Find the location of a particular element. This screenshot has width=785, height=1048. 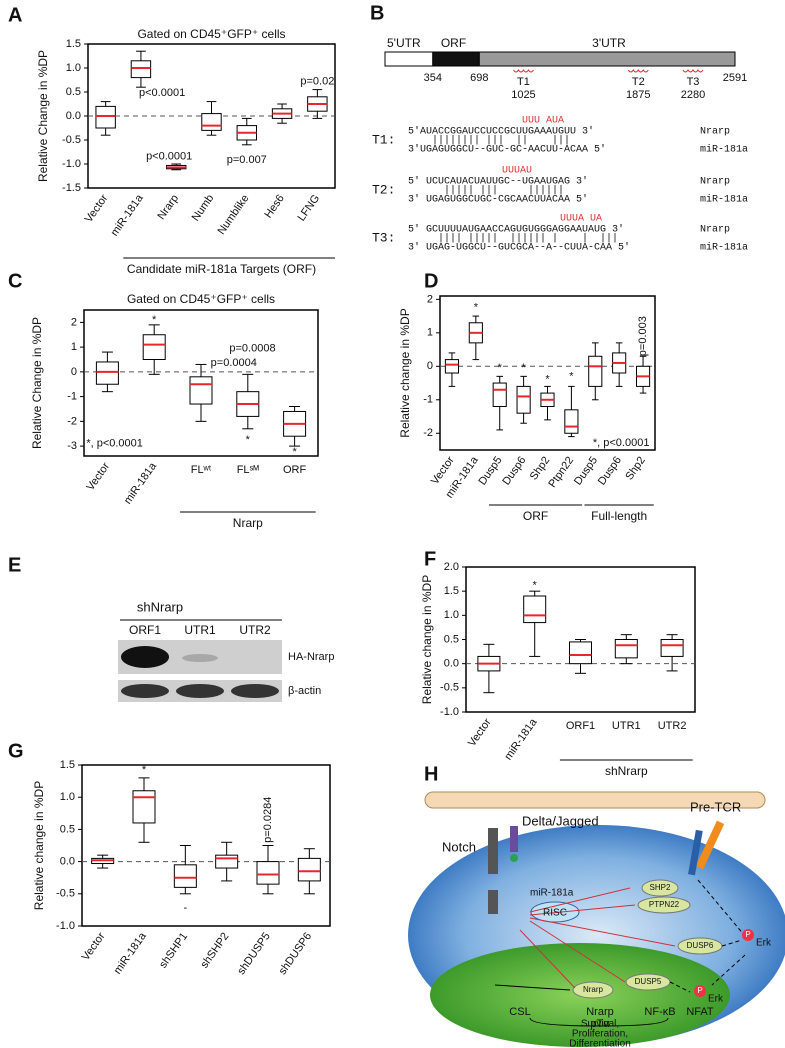

annotation: - is located at coordinates (185, 908).